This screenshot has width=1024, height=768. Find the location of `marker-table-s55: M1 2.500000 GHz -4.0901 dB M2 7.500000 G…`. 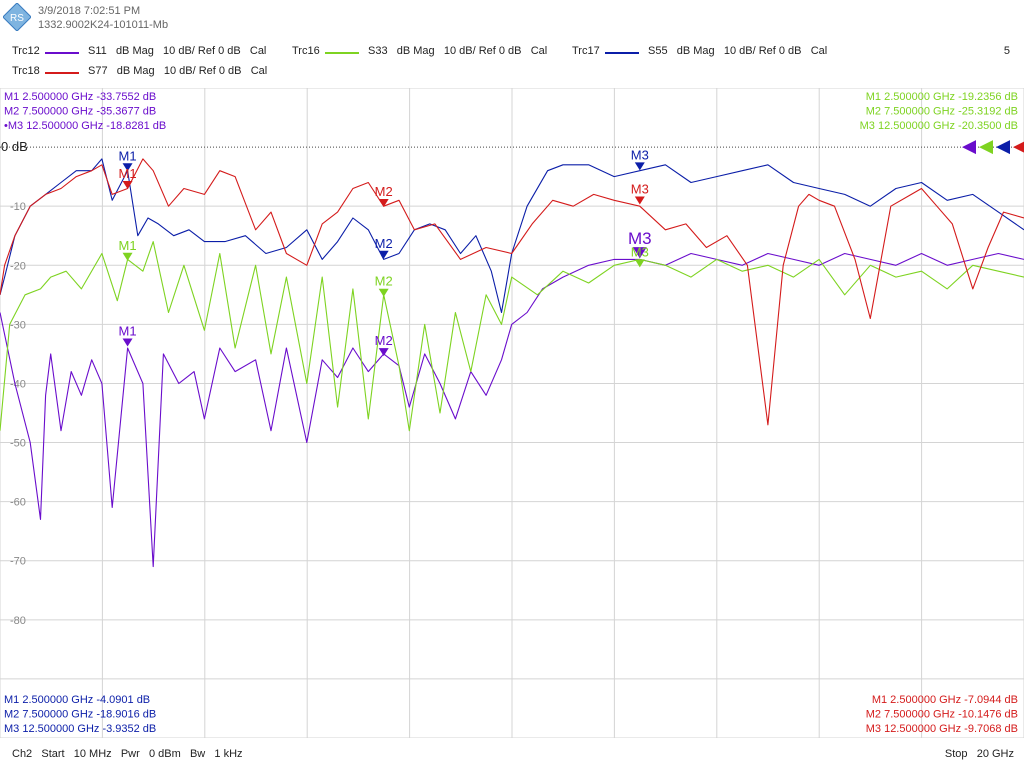

marker-table-s55: M1 2.500000 GHz -4.0901 dB M2 7.500000 G… is located at coordinates (80, 714).